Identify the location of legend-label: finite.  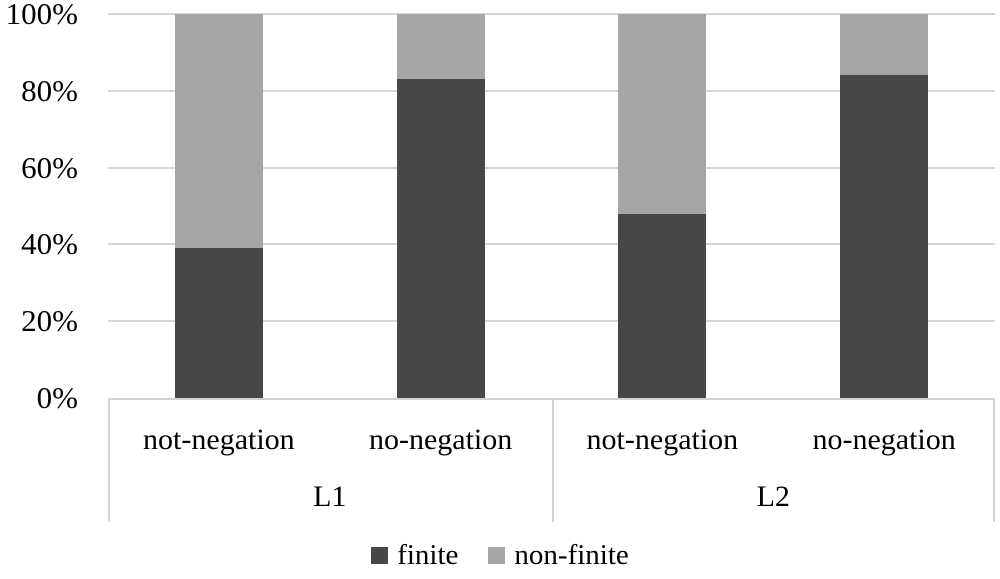
(428, 554).